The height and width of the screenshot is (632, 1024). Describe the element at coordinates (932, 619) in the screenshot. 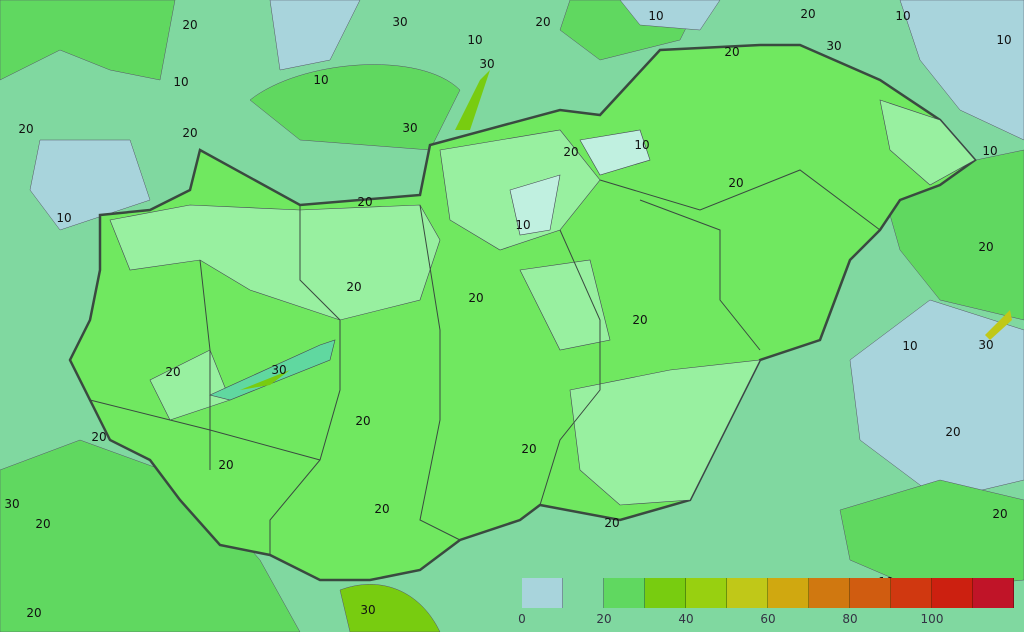

I see `legend-tick-label: 100` at that location.